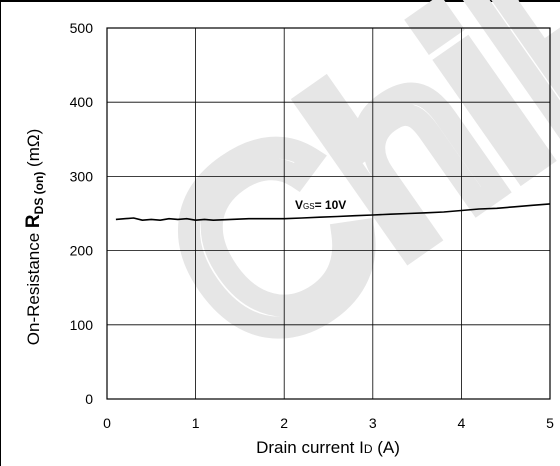  Describe the element at coordinates (82, 176) in the screenshot. I see `y-tick-label: 300` at that location.